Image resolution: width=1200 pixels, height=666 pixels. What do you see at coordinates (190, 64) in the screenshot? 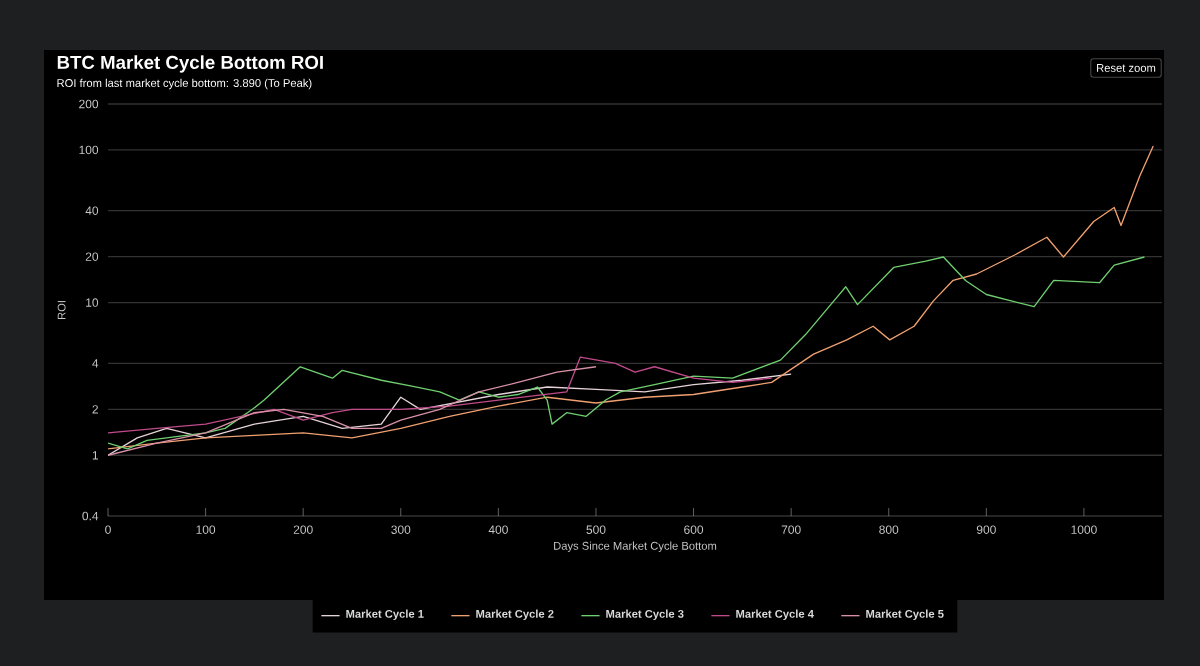
I see `chart-title: BTC Market Cycle Bottom ROI` at bounding box center [190, 64].